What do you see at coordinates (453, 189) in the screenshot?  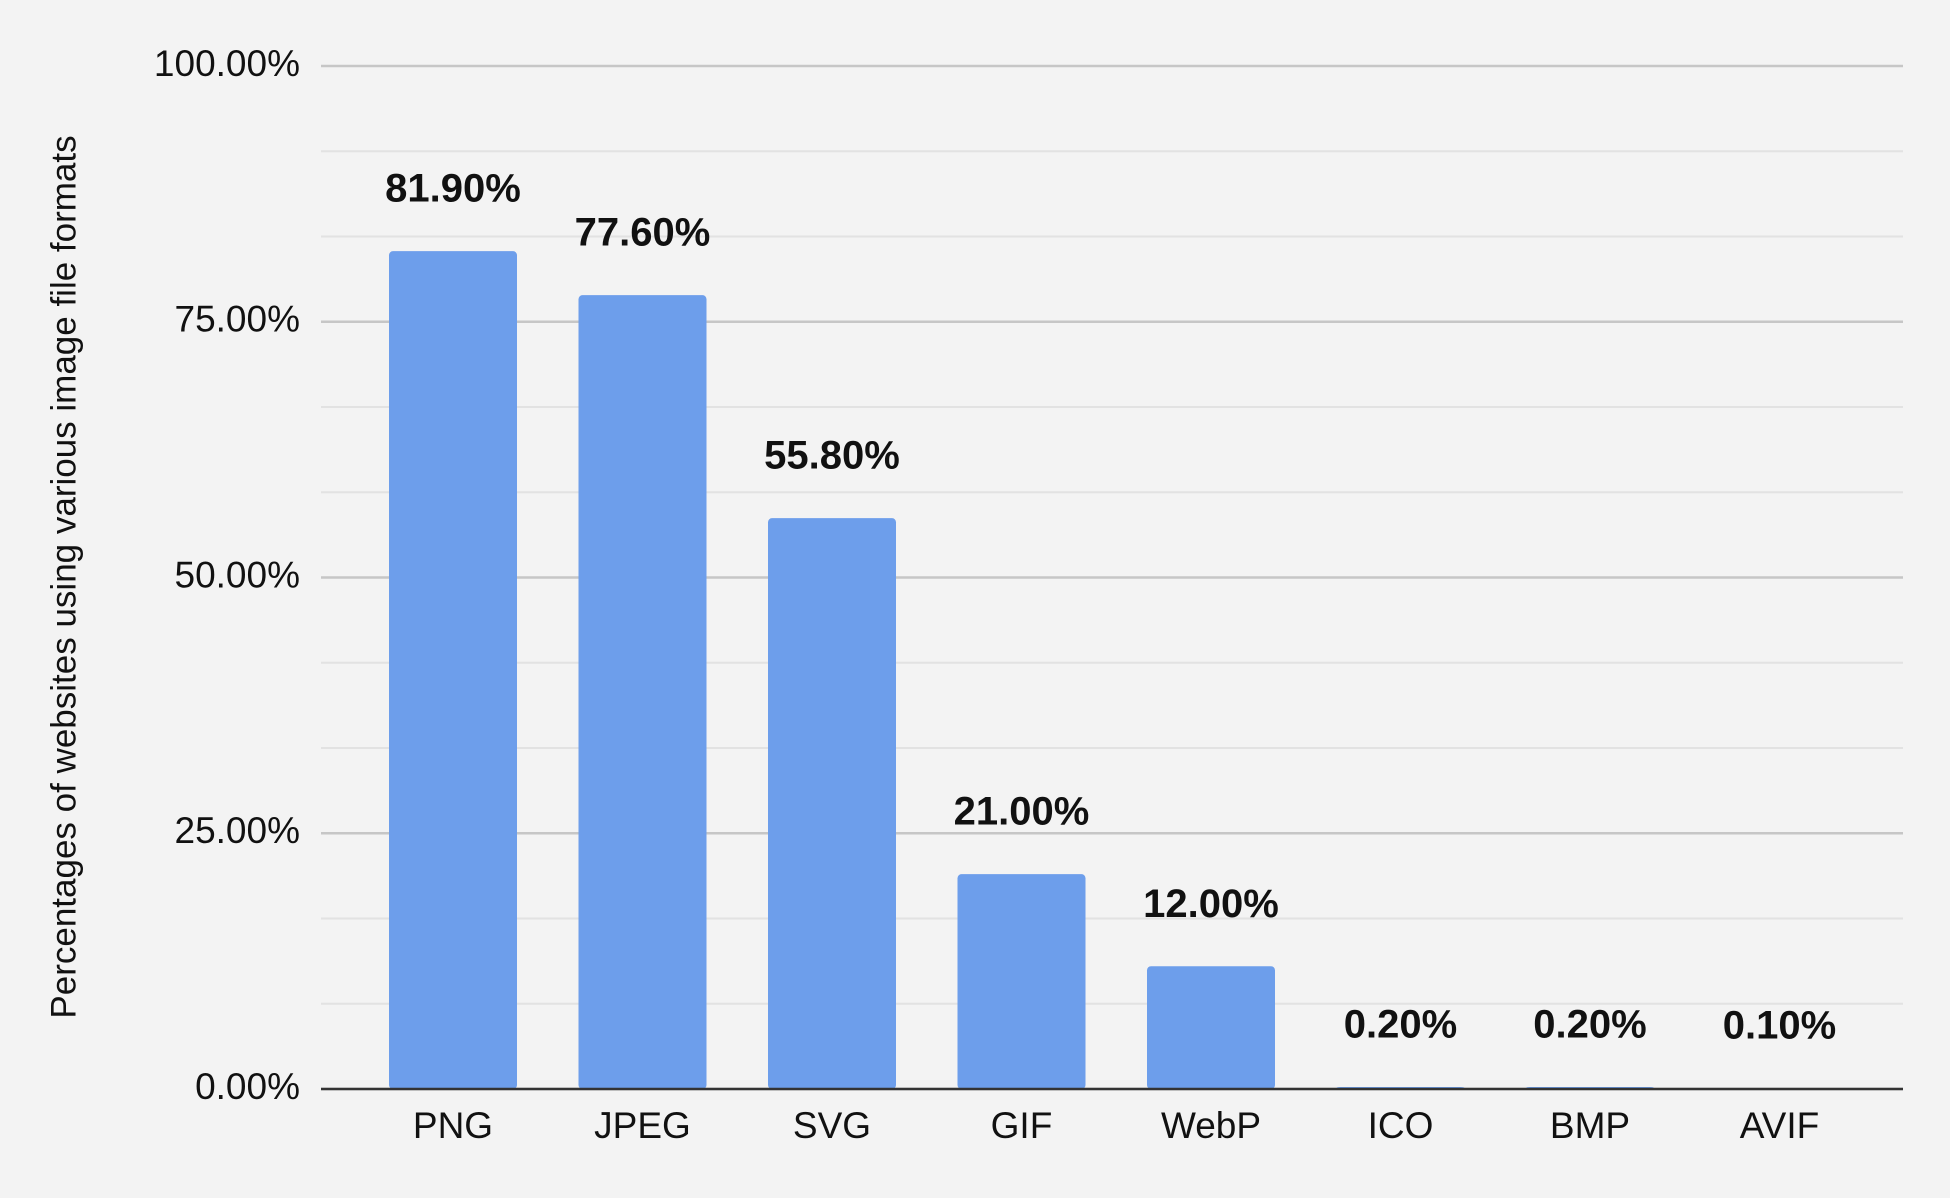 I see `value-label: 81.90%` at bounding box center [453, 189].